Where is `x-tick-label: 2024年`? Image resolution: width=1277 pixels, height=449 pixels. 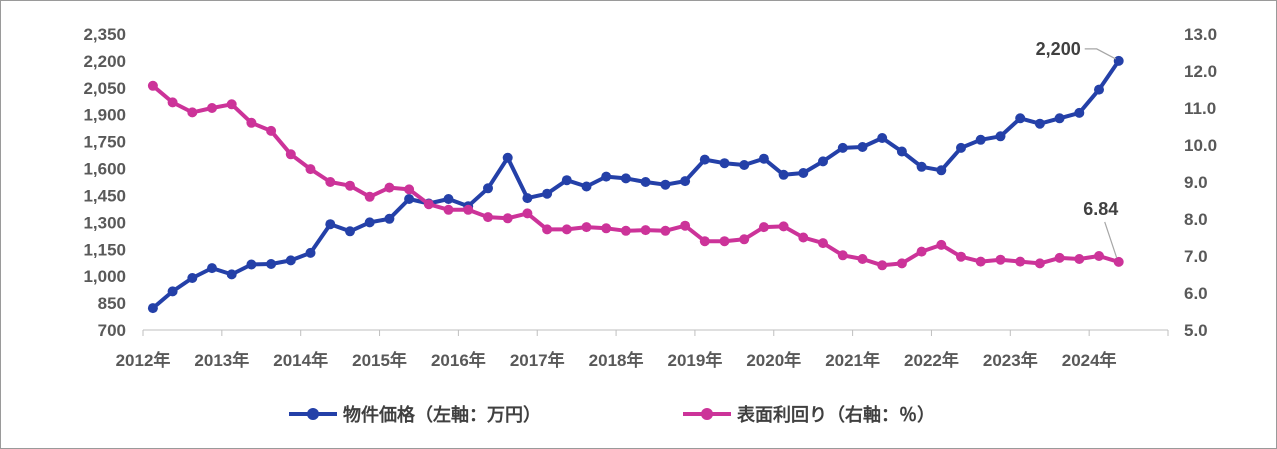
x-tick-label: 2024年 is located at coordinates (1089, 360).